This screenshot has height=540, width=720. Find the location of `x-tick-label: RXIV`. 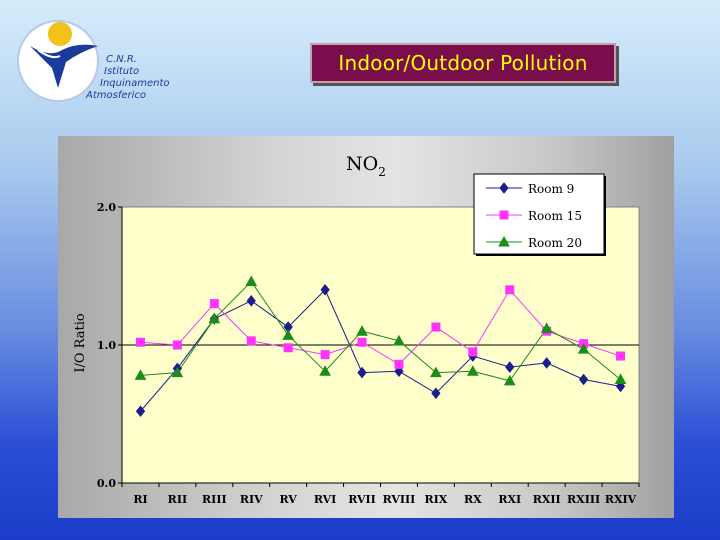

x-tick-label: RXIV is located at coordinates (621, 499).